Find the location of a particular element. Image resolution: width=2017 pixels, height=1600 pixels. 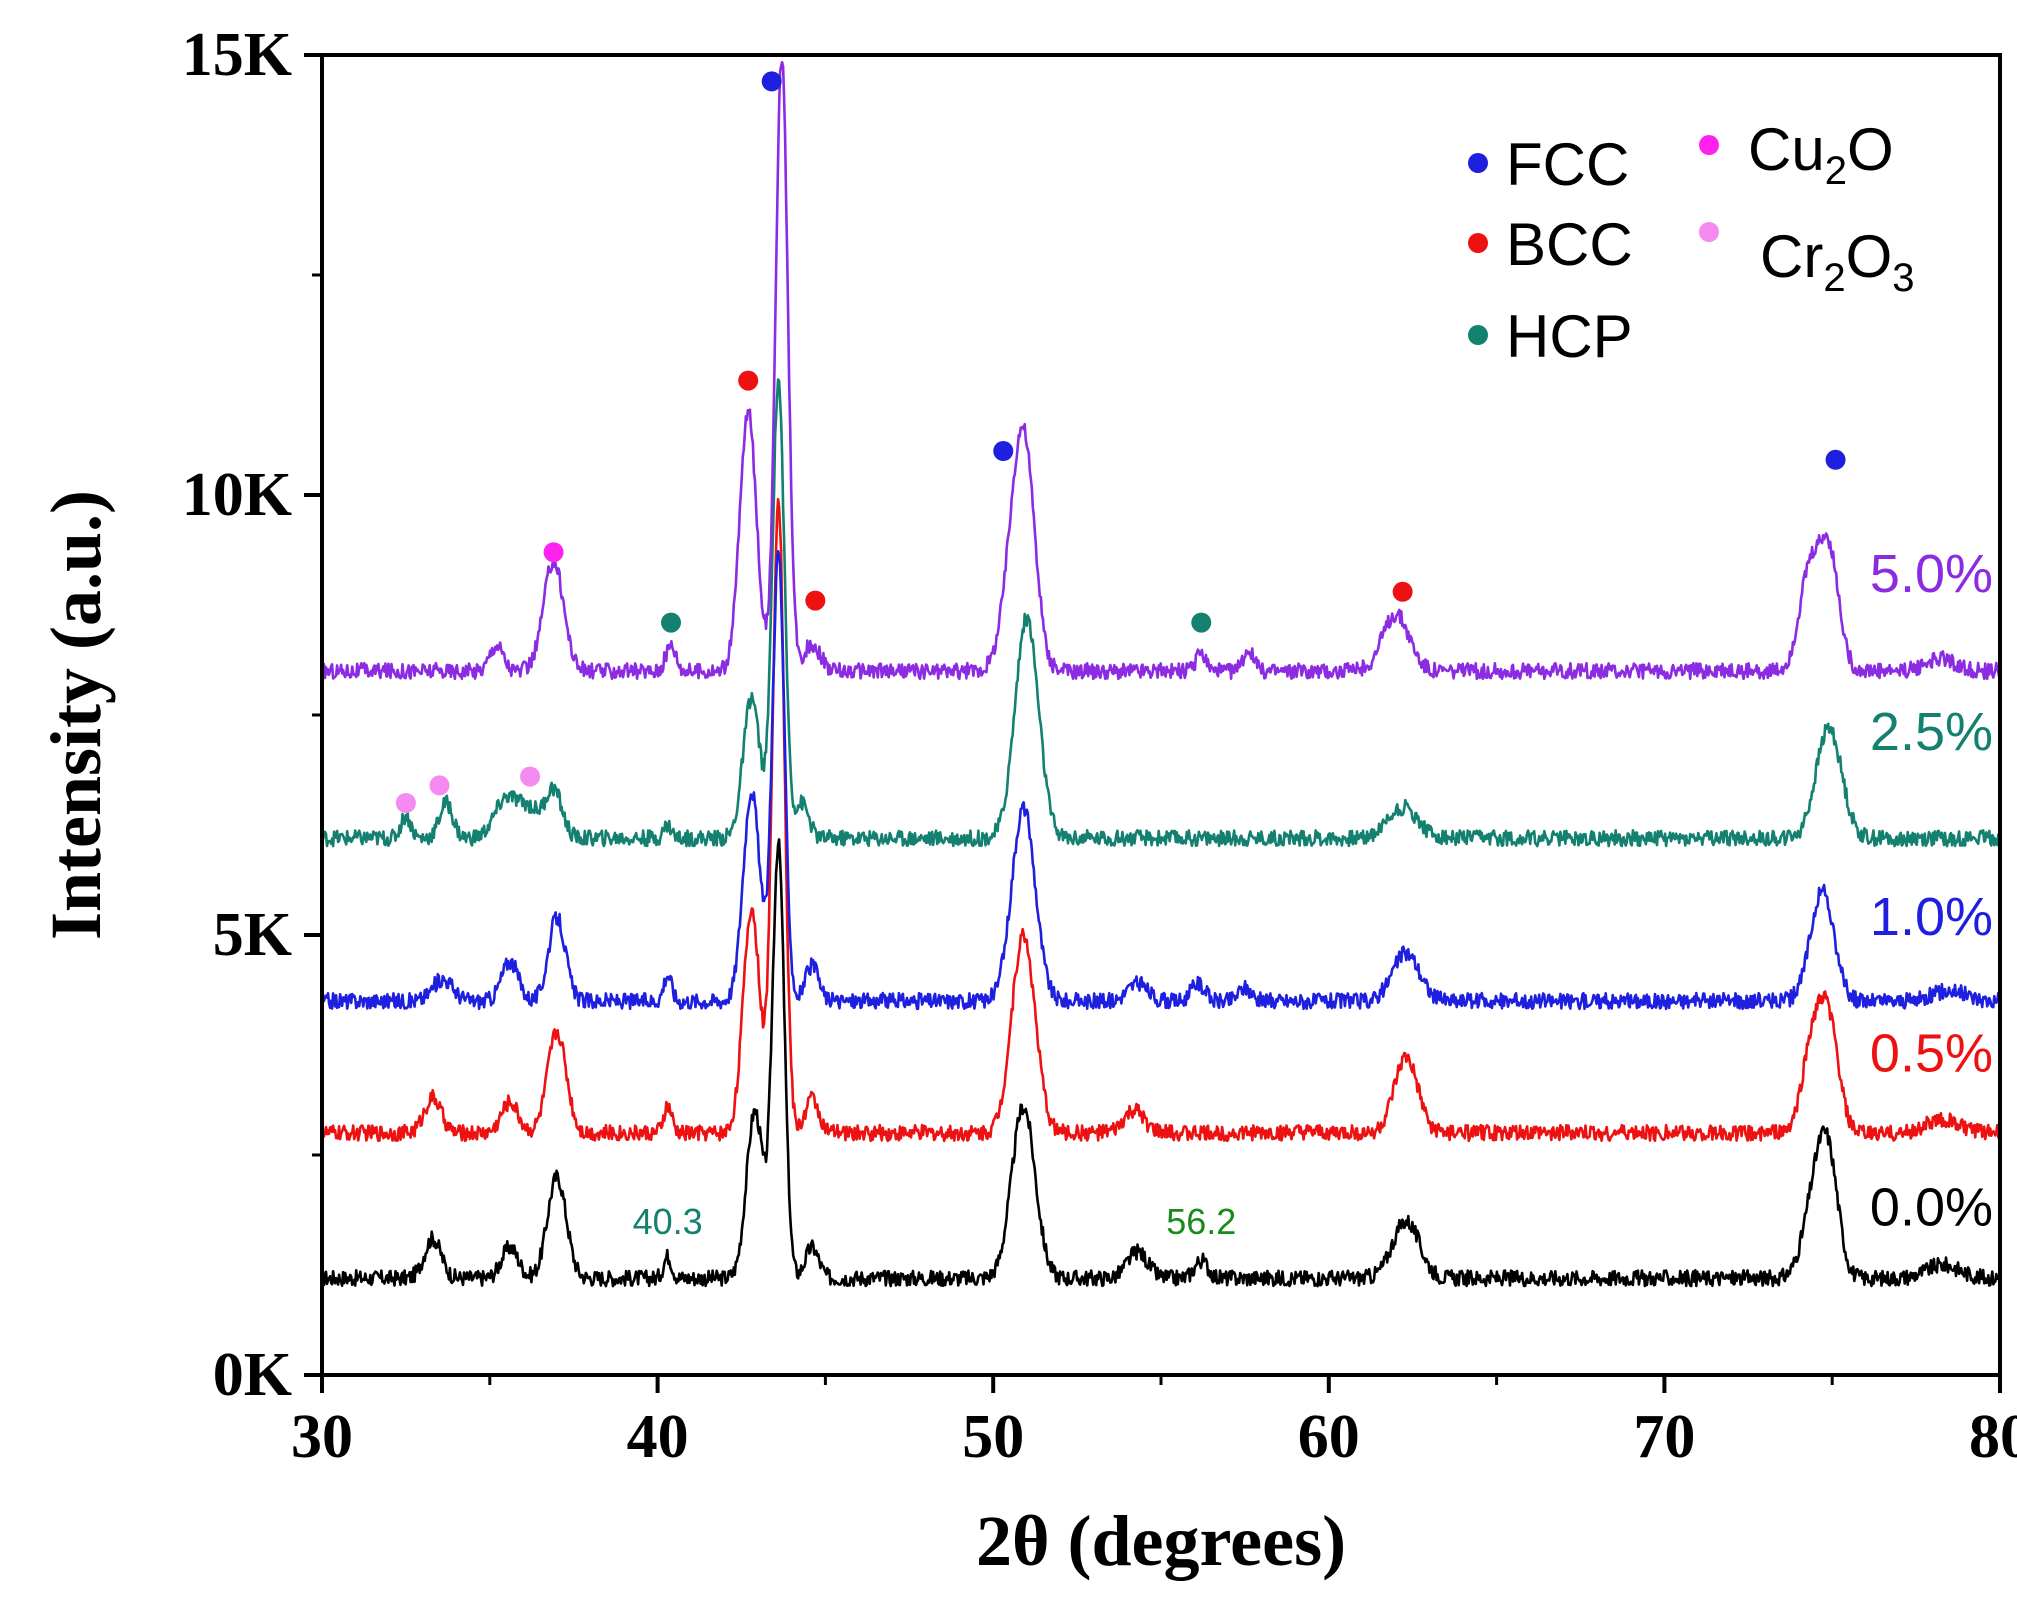

legend: FCC BCC HCP Cu2O Cr2O3 is located at coordinates (1691, 243).